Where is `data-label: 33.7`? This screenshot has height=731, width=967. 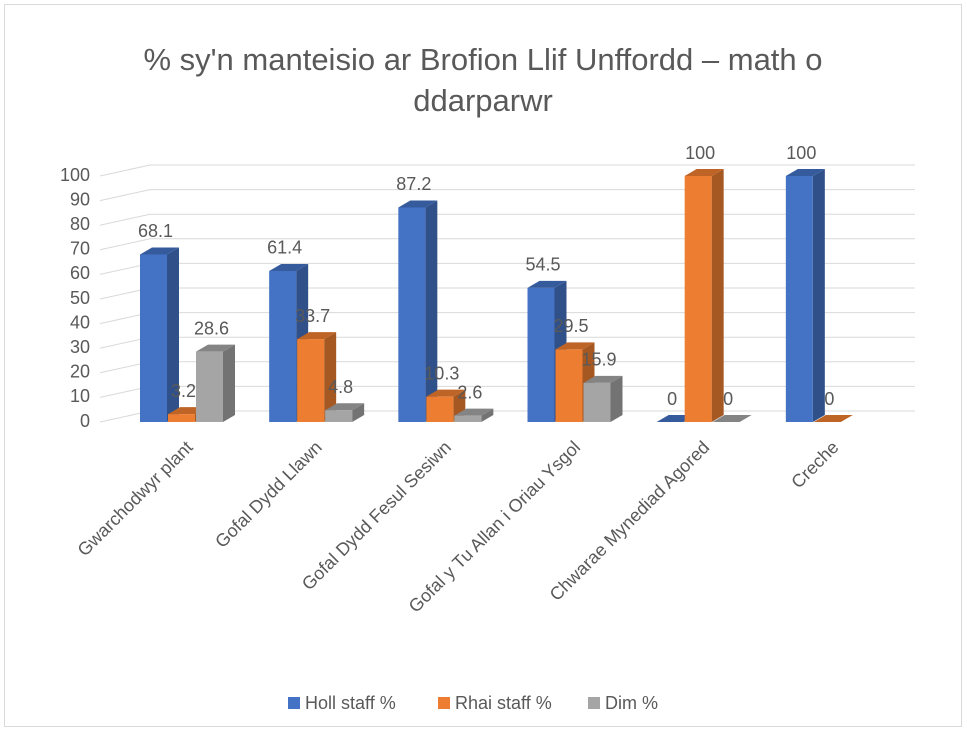
data-label: 33.7 is located at coordinates (312, 316).